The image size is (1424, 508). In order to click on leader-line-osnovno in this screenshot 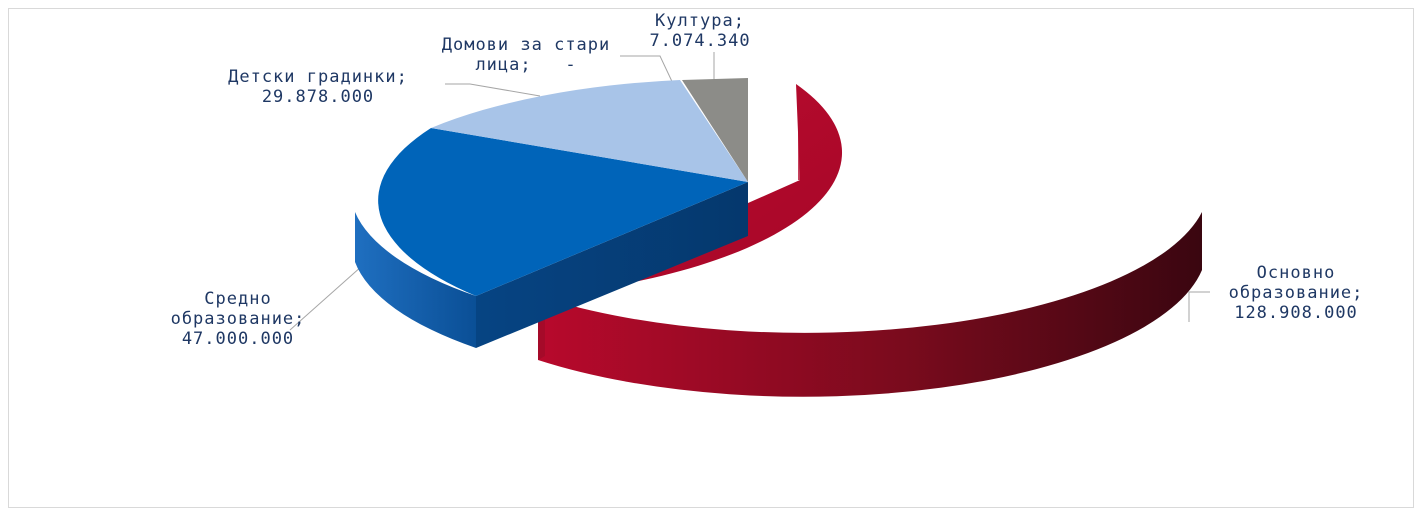, I will do `click(1199, 306)`.